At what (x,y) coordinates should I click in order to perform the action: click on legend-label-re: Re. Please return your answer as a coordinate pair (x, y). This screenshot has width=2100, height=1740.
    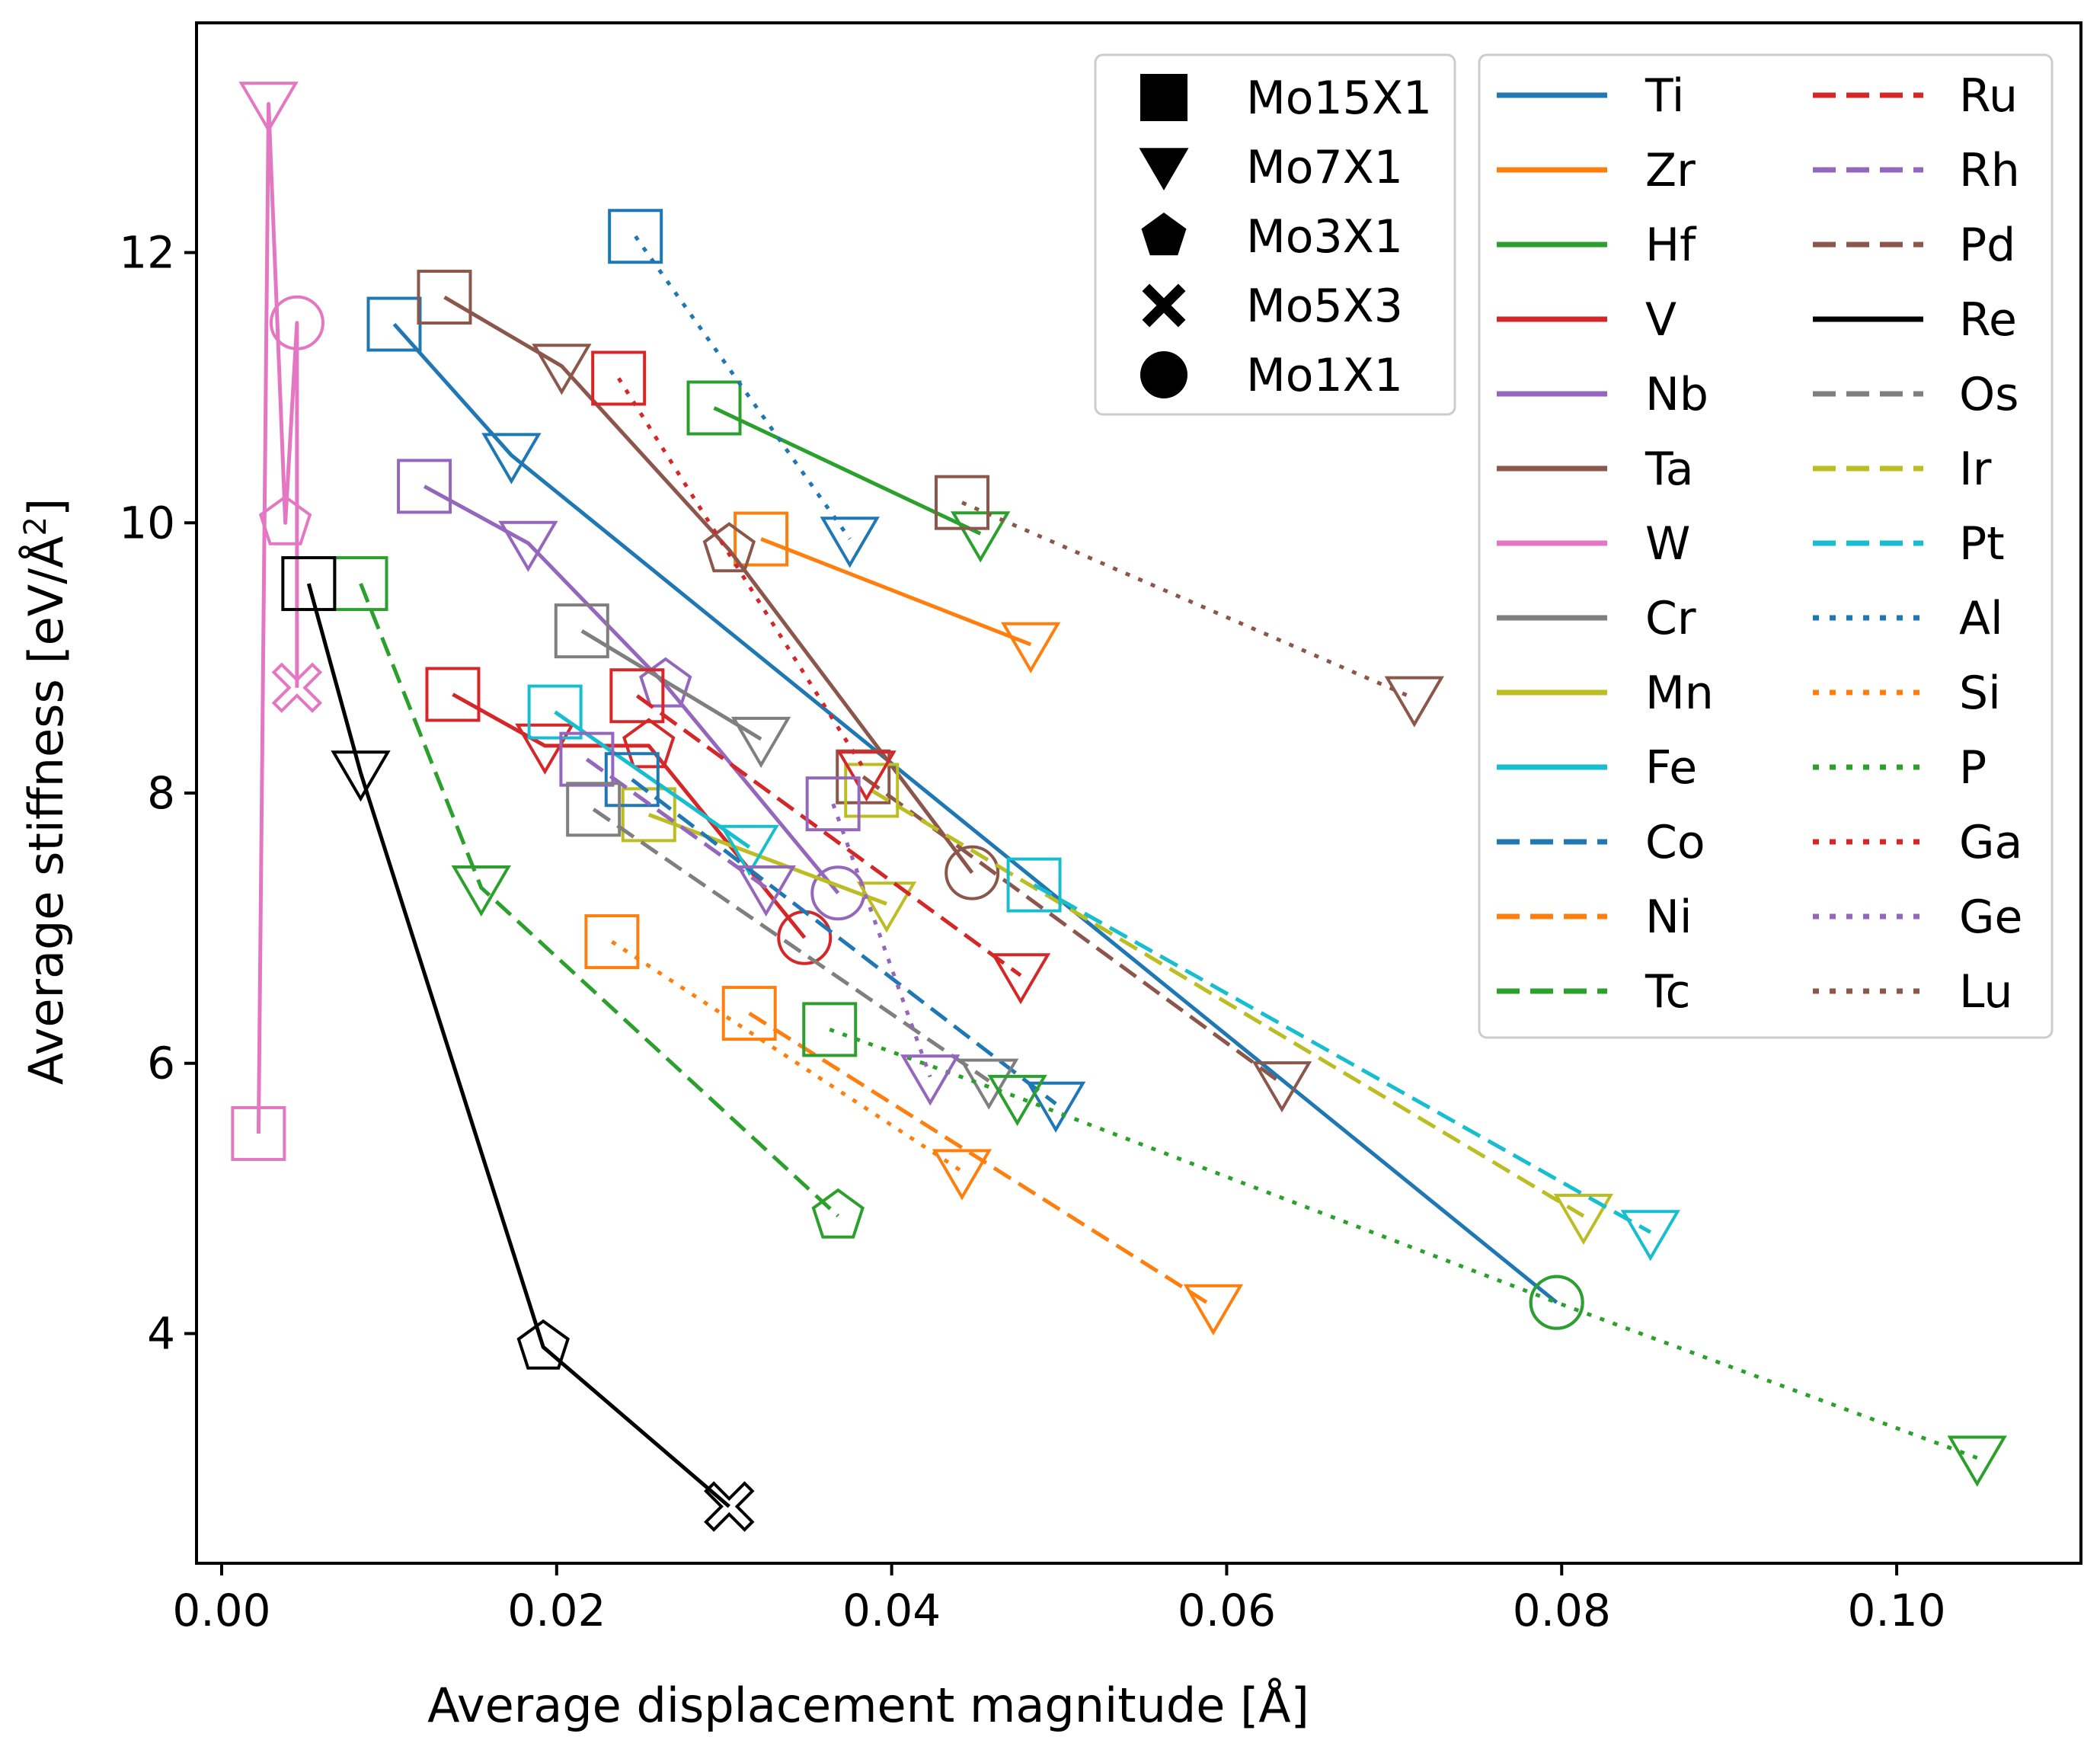
    Looking at the image, I should click on (1988, 320).